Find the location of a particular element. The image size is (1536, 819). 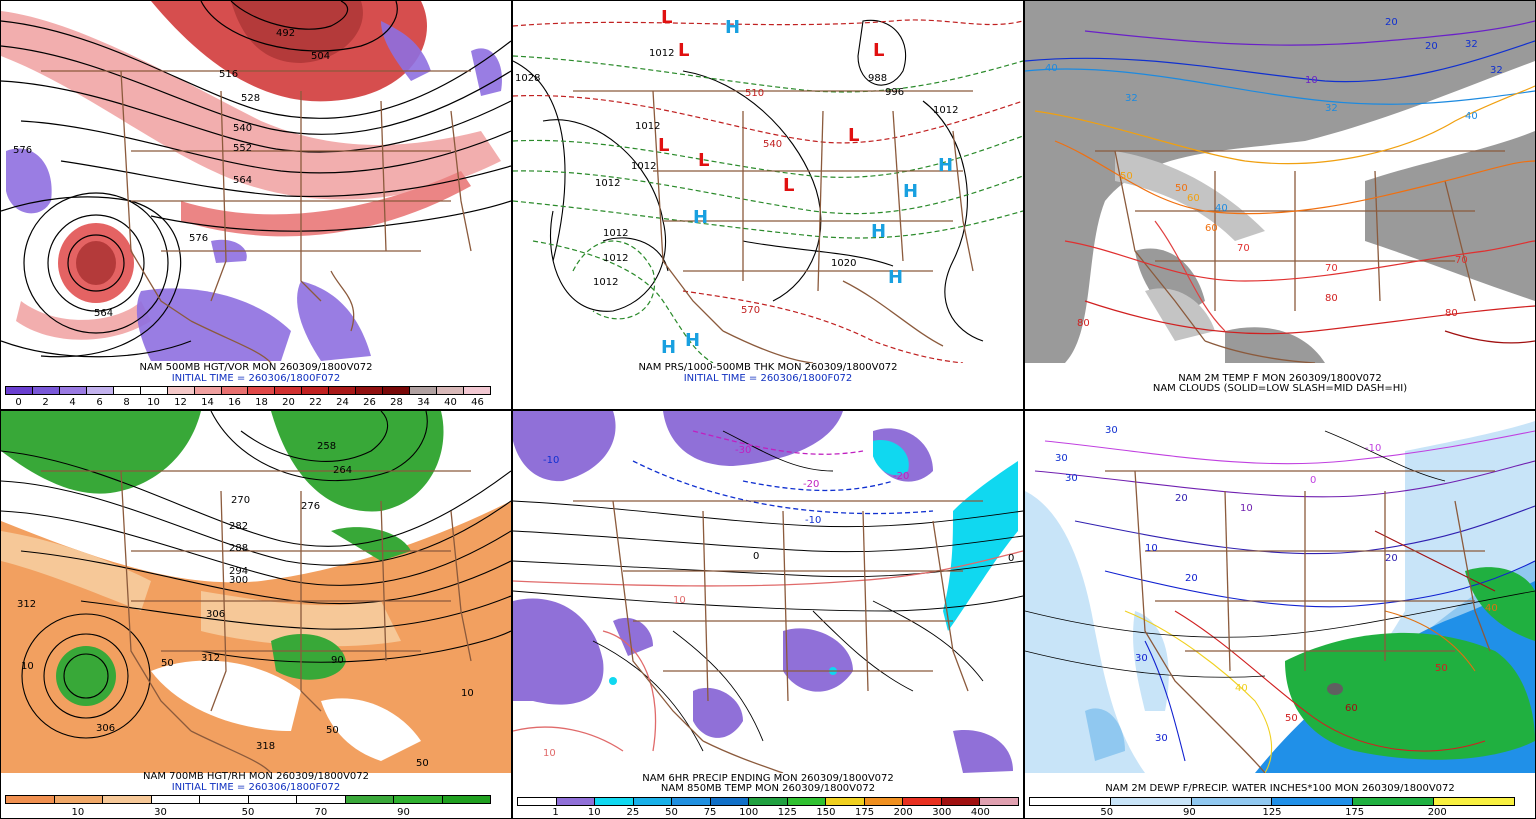

contour-label: 288 is located at coordinates (238, 548).